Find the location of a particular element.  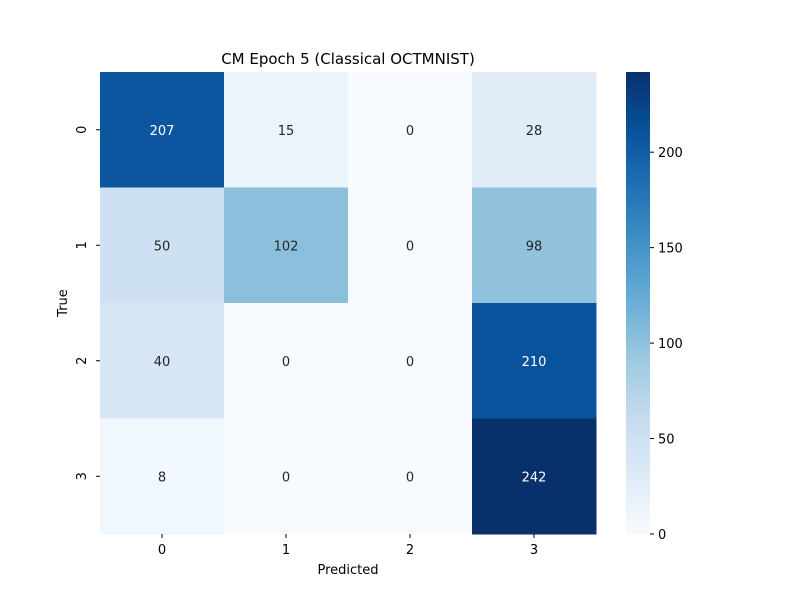

colorbar-axis: 0 50 100 150 200 is located at coordinates (666, 344).